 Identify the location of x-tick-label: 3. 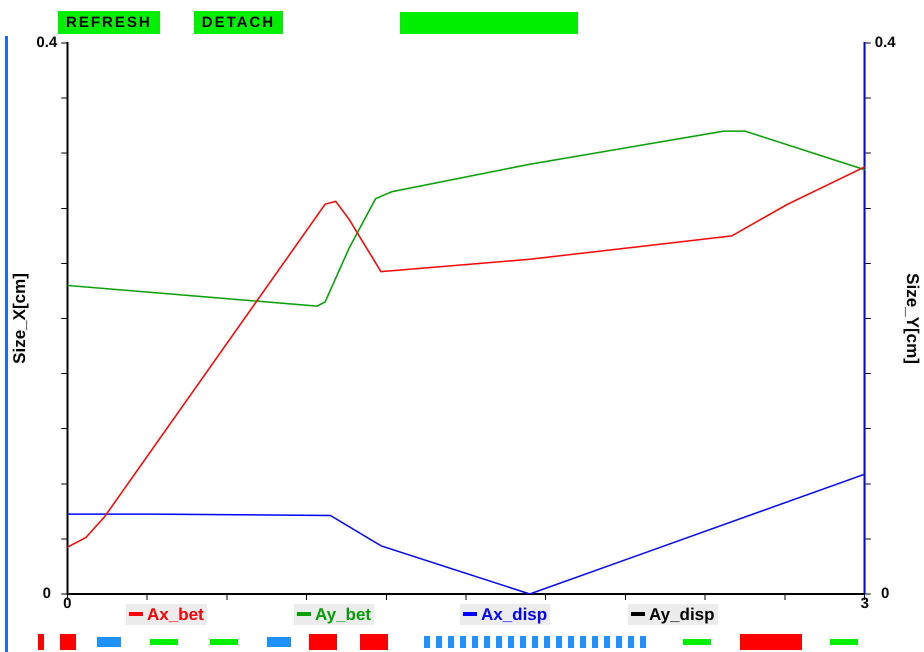
(864, 603).